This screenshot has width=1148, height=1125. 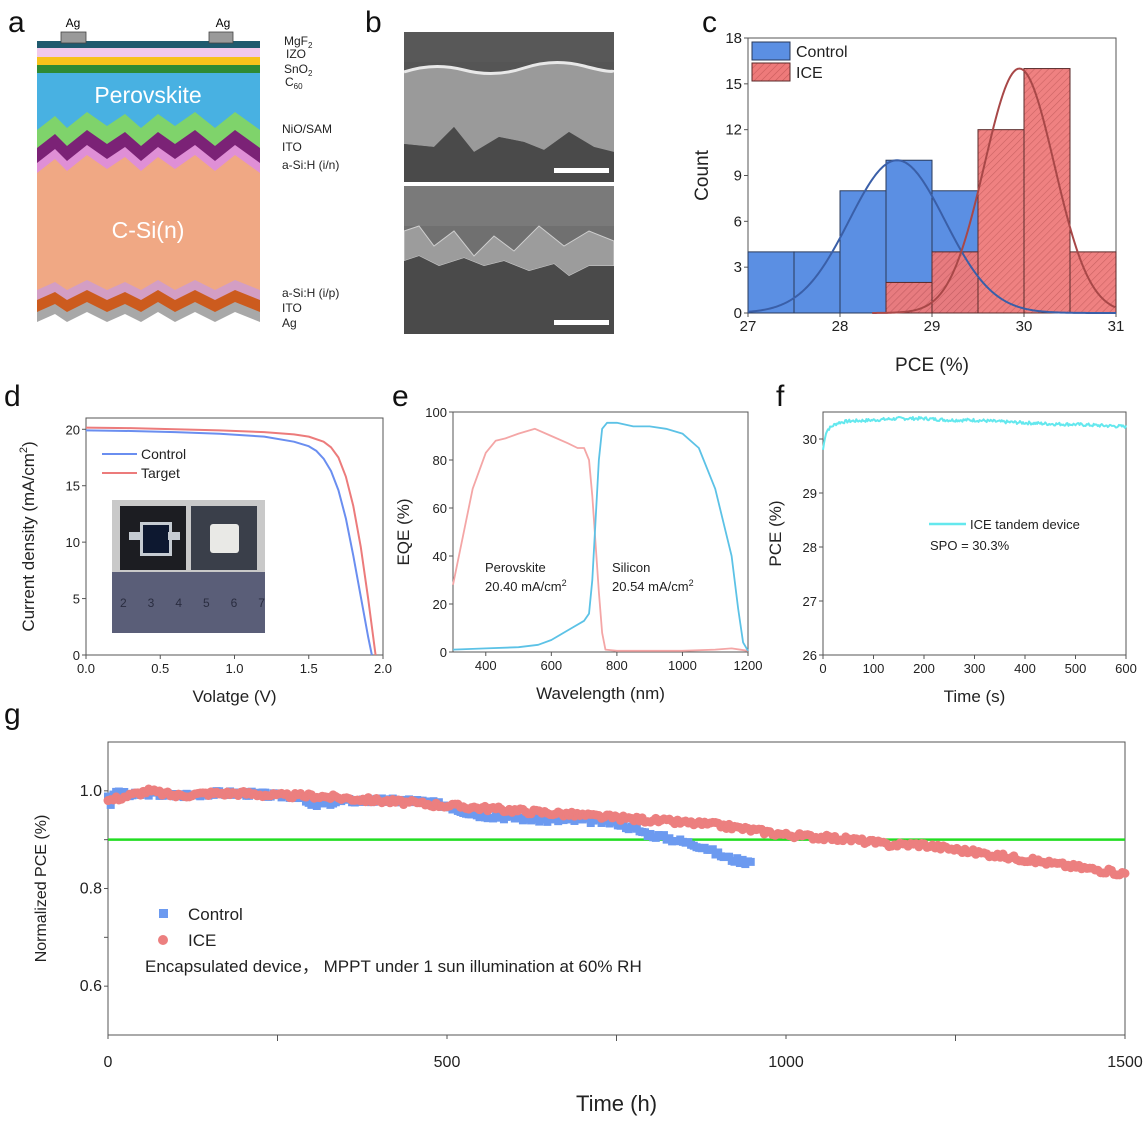 I want to click on eqe-curve-silicon, so click(x=600, y=536).